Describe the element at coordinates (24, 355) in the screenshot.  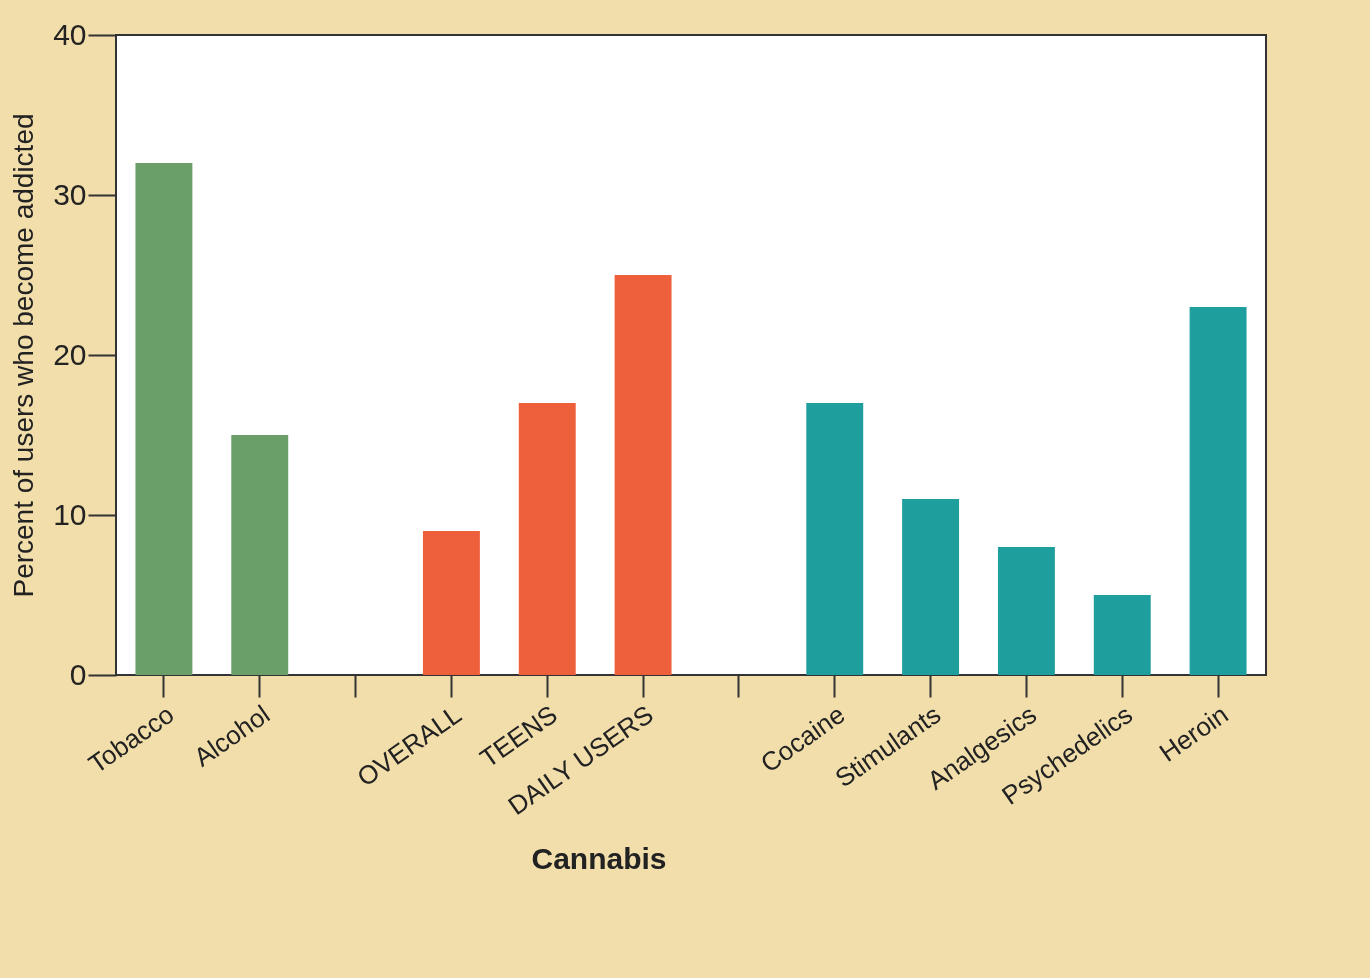
I see `y-axis-title: Percent of users who become addicted` at that location.